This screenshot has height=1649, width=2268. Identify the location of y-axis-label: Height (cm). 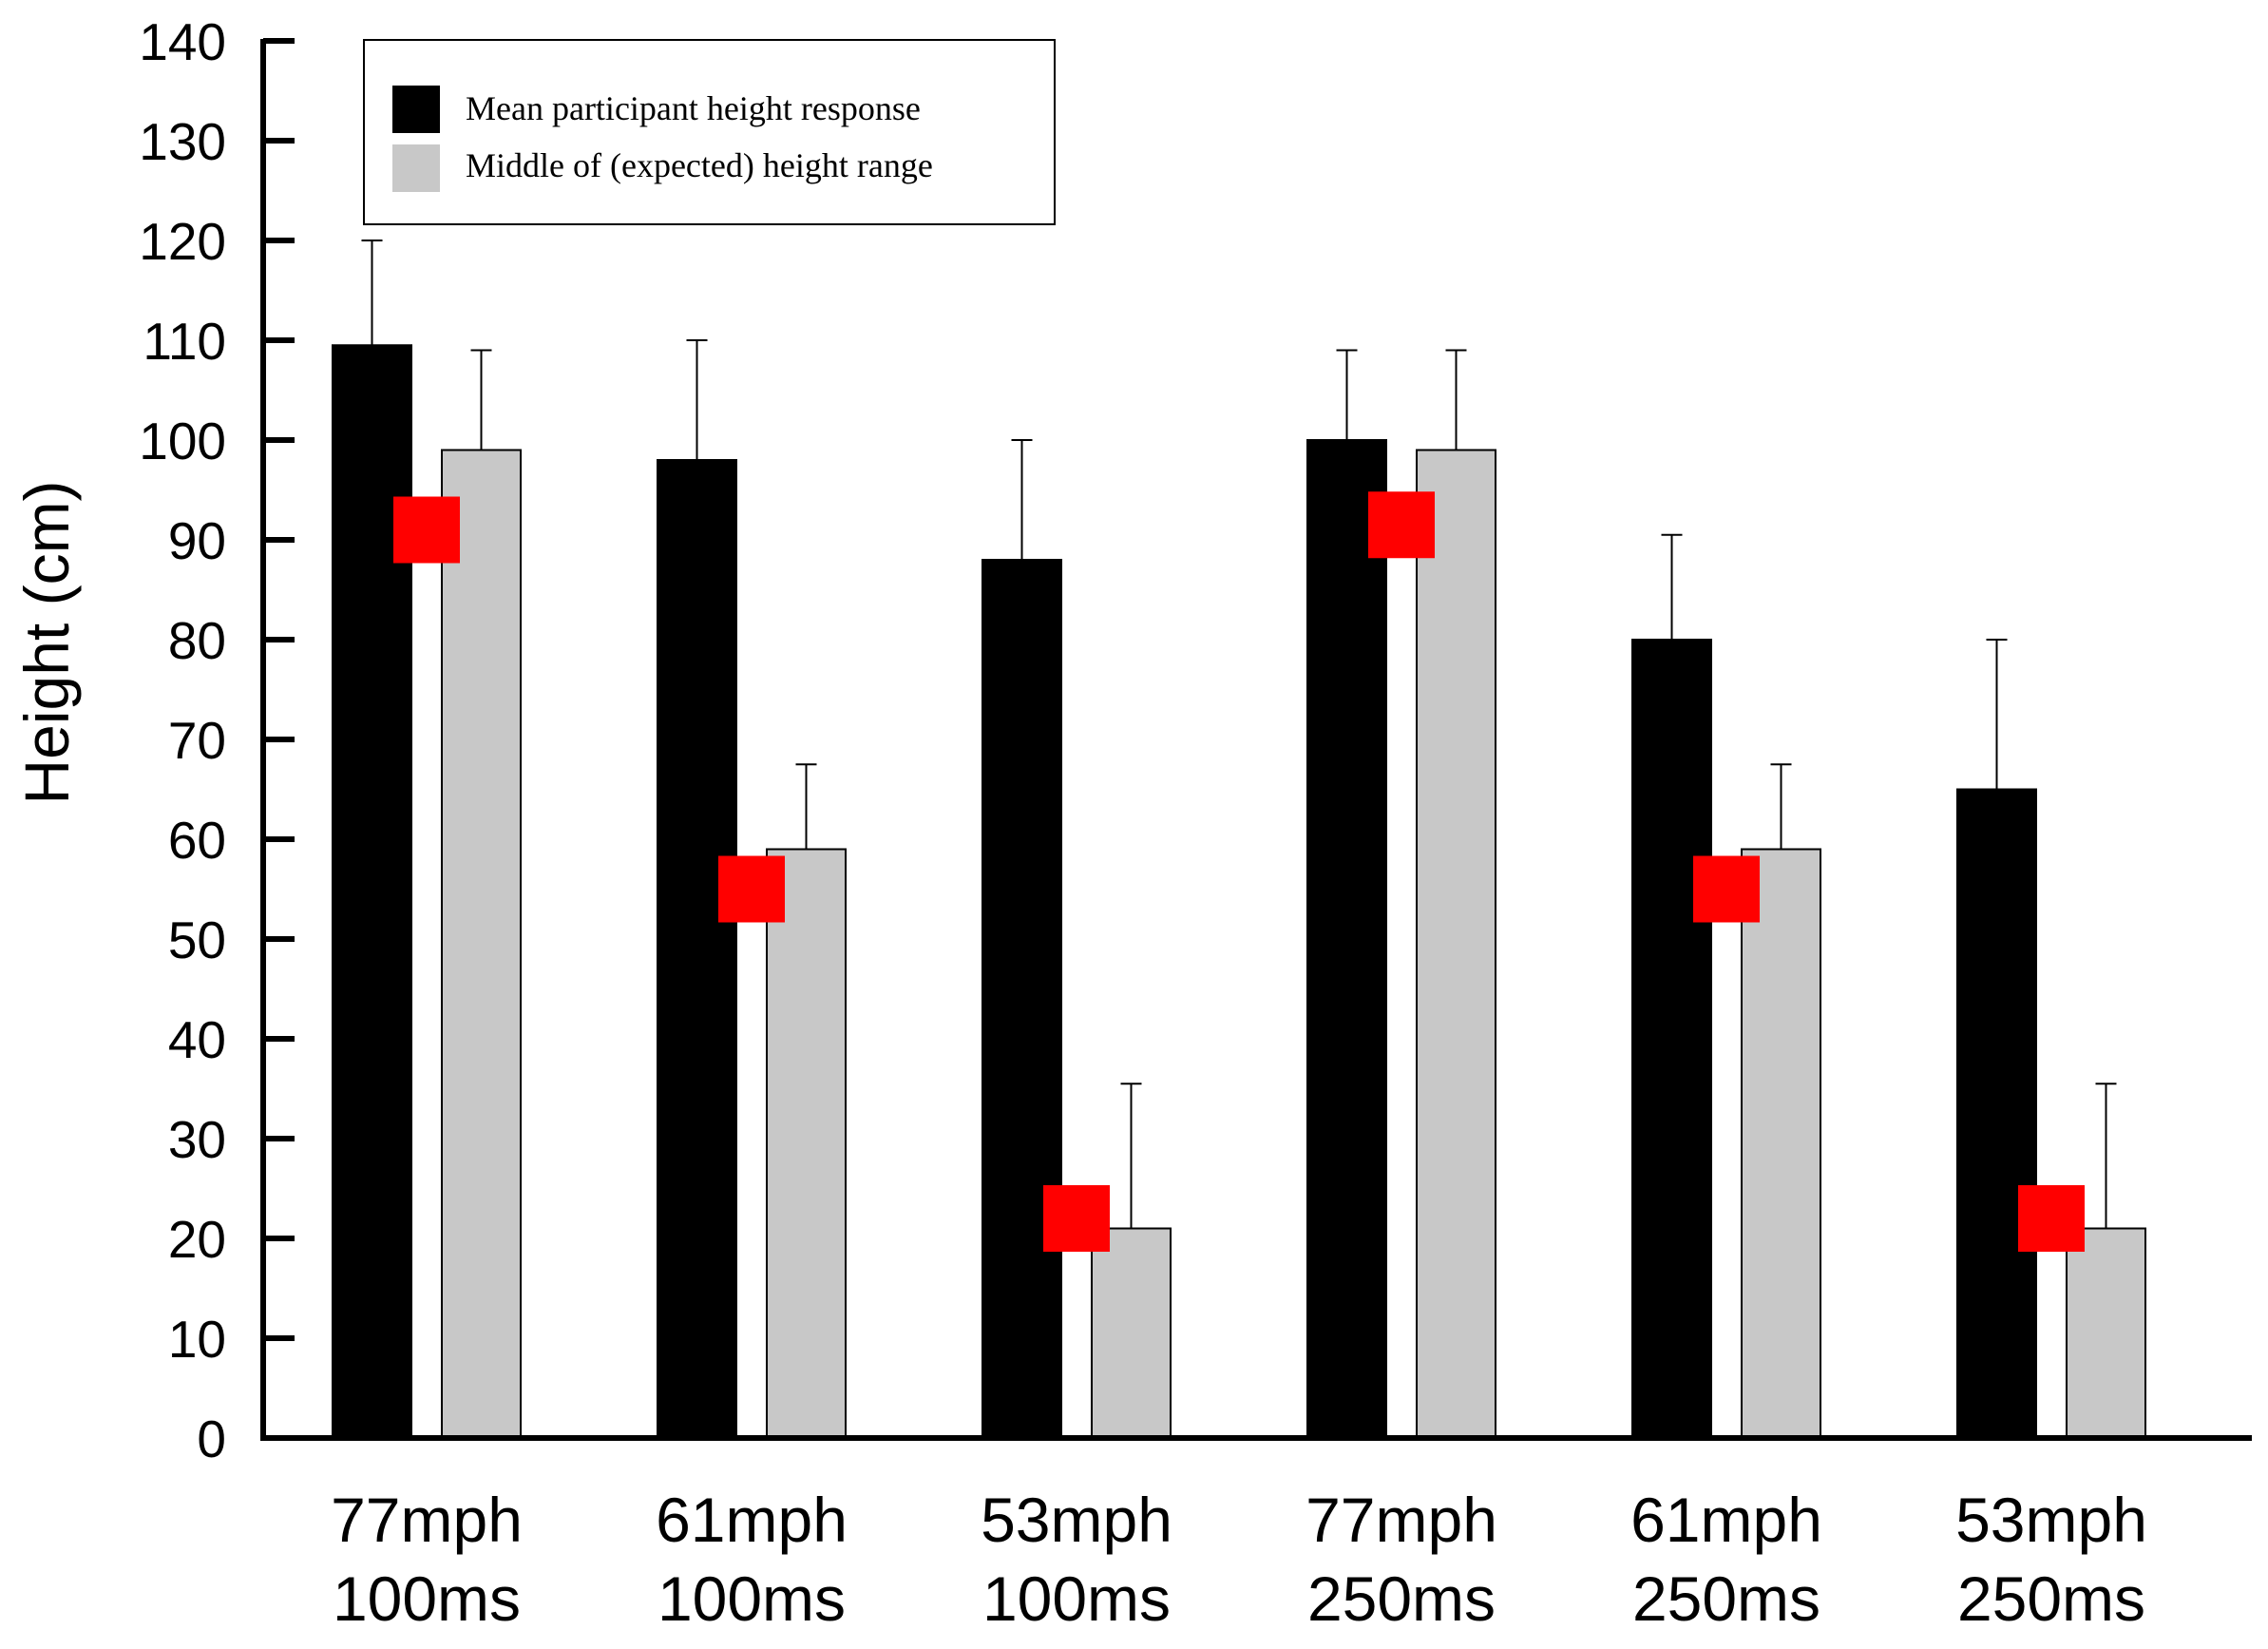
(47, 642).